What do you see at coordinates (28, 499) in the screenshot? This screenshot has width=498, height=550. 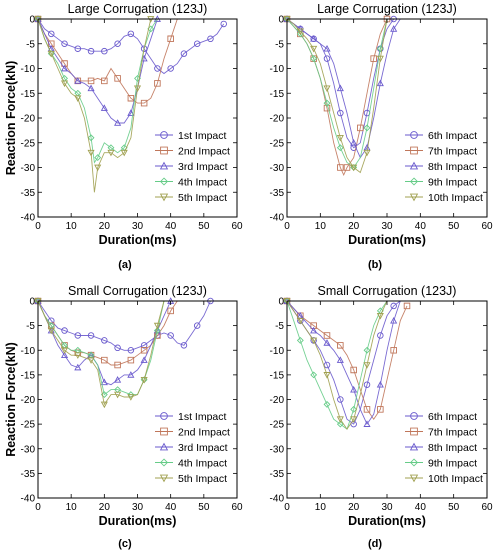 I see `y-tick-label: -40` at bounding box center [28, 499].